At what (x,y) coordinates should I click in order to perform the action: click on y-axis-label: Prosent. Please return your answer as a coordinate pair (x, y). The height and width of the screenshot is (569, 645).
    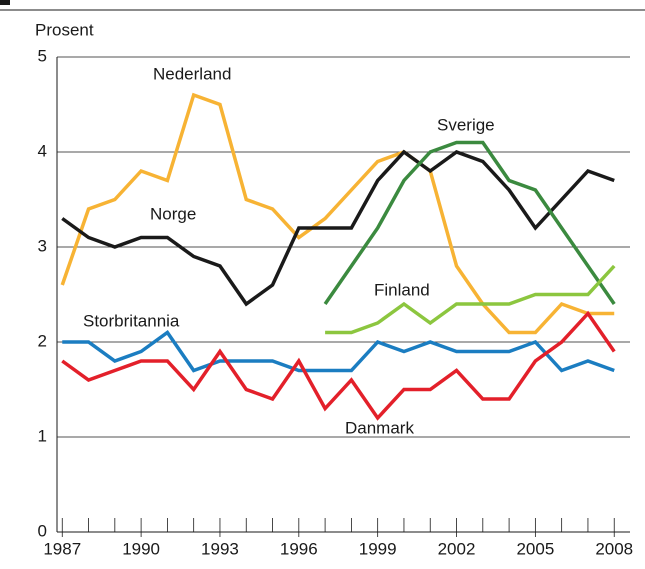
    Looking at the image, I should click on (64, 29).